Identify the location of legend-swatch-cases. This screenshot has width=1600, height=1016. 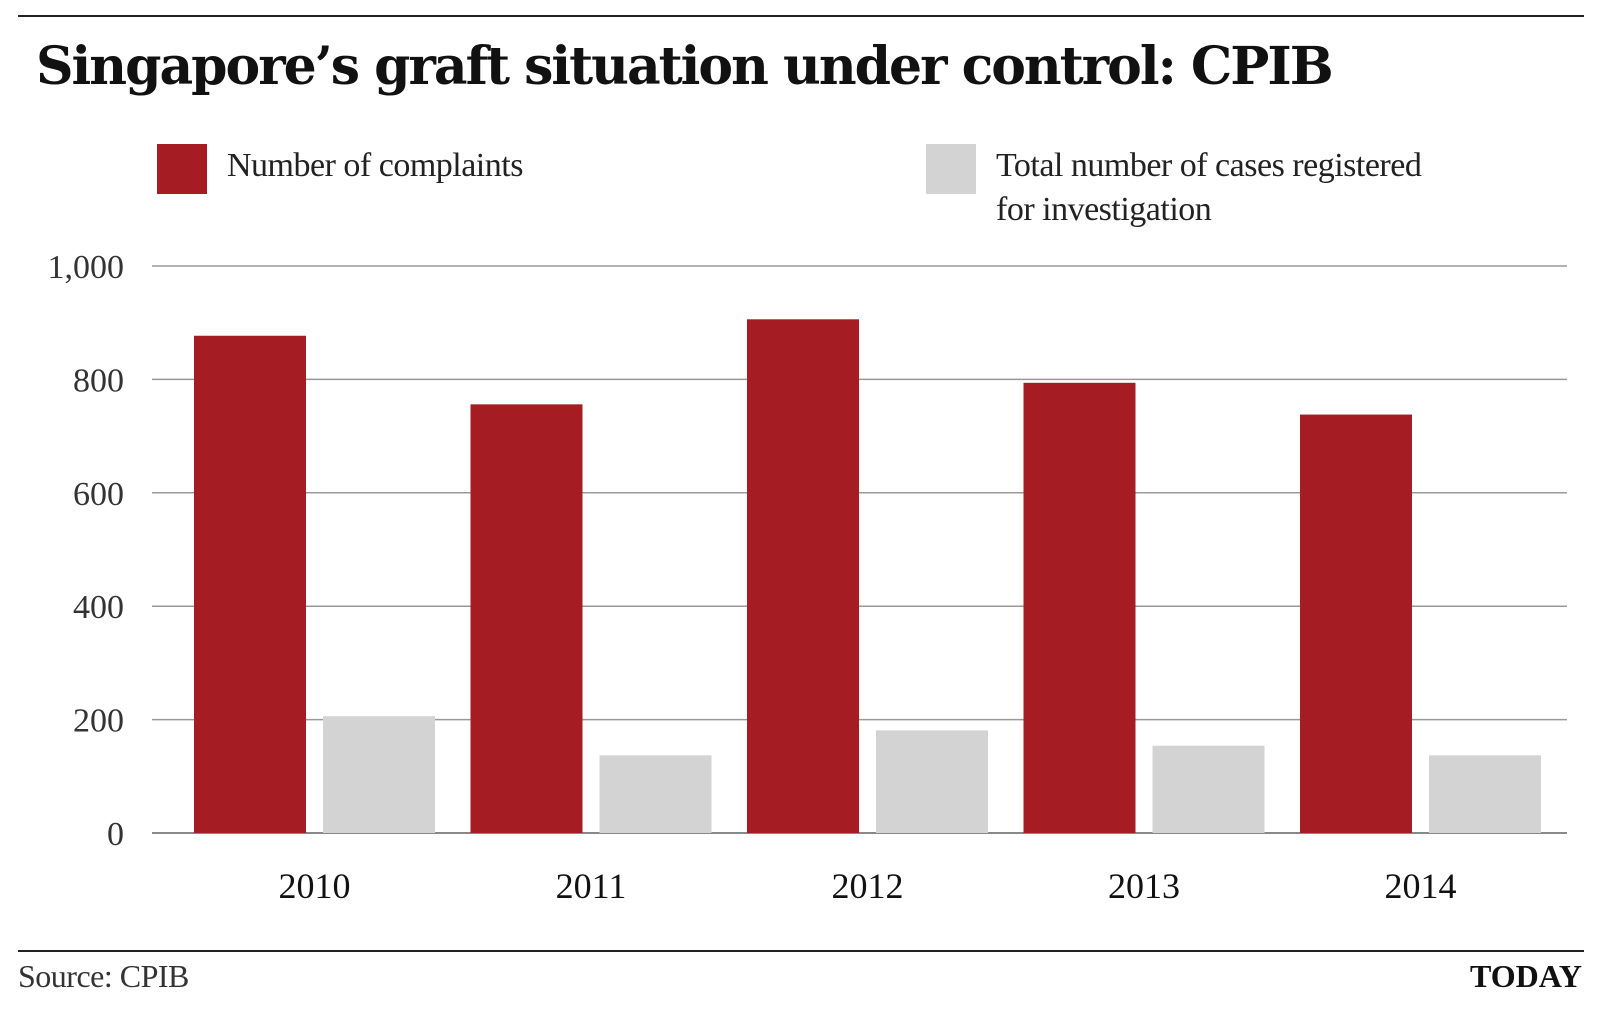
(951, 169).